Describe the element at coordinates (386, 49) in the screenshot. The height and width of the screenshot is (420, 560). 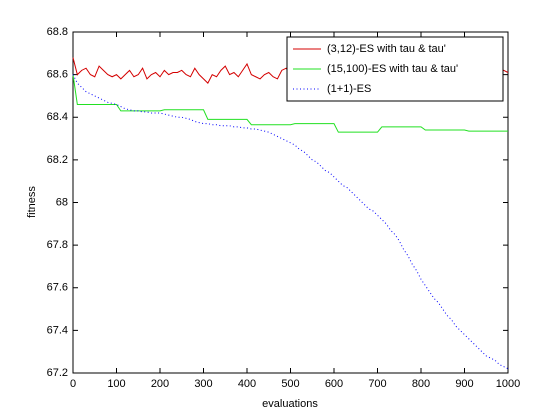
I see `legend-label: (3,12)-ES with tau & tau'` at that location.